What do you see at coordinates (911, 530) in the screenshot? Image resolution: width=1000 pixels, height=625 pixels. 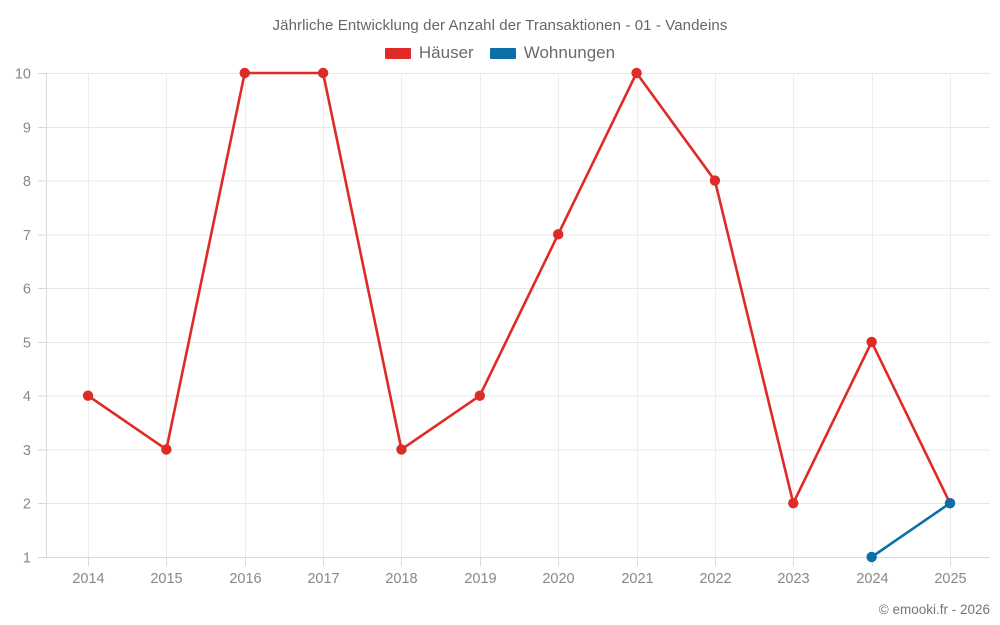 I see `series-line-wohnungen` at bounding box center [911, 530].